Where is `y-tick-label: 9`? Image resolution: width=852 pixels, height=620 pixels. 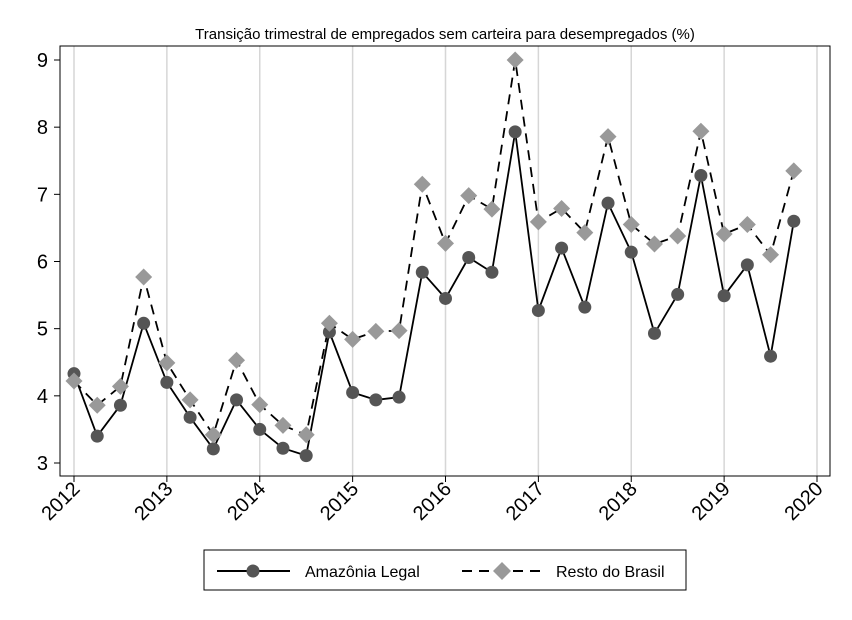
y-tick-label: 9 is located at coordinates (42, 61).